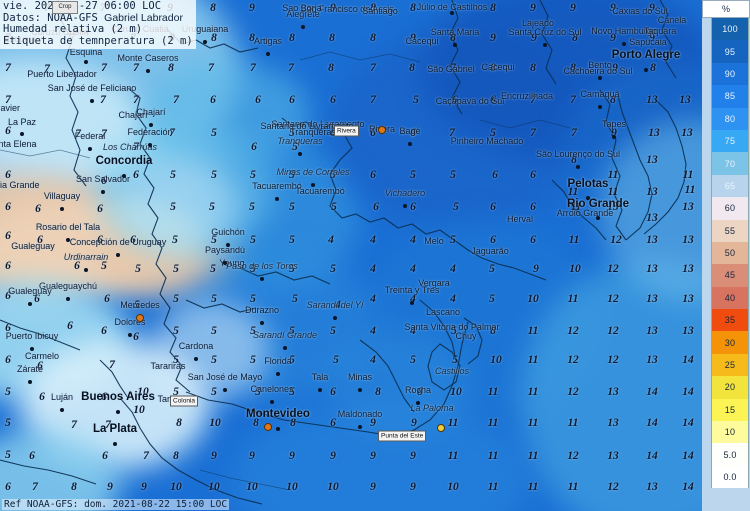  Describe the element at coordinates (730, 186) in the screenshot. I see `legend-tick-65: 65` at that location.